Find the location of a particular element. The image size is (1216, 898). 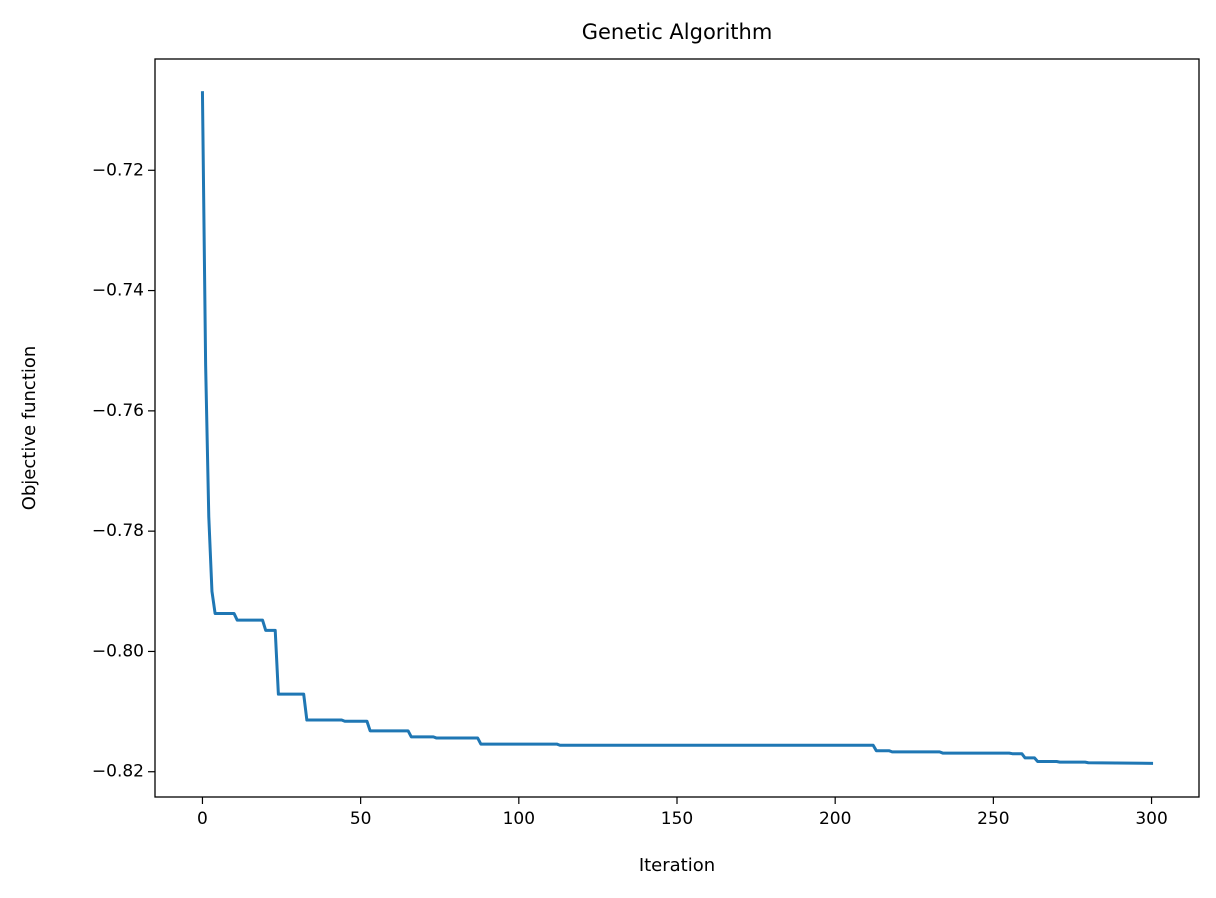

y-tick-label: −0.76 is located at coordinates (118, 411).